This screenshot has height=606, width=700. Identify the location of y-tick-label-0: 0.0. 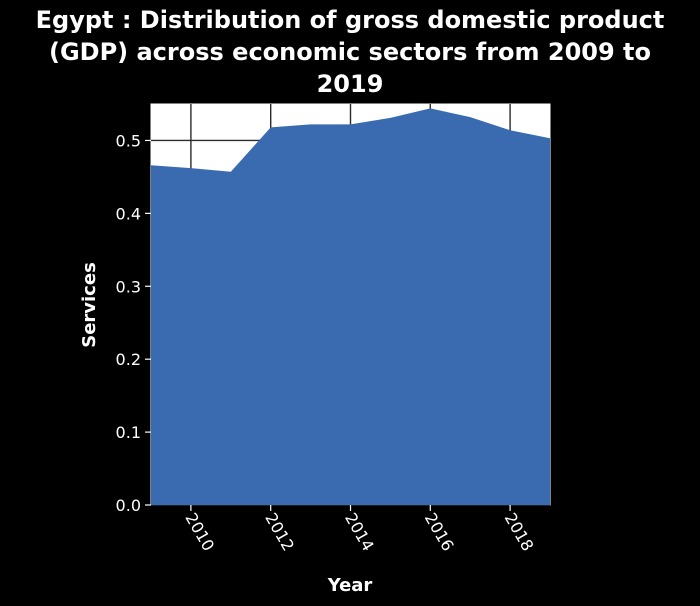
(128, 505).